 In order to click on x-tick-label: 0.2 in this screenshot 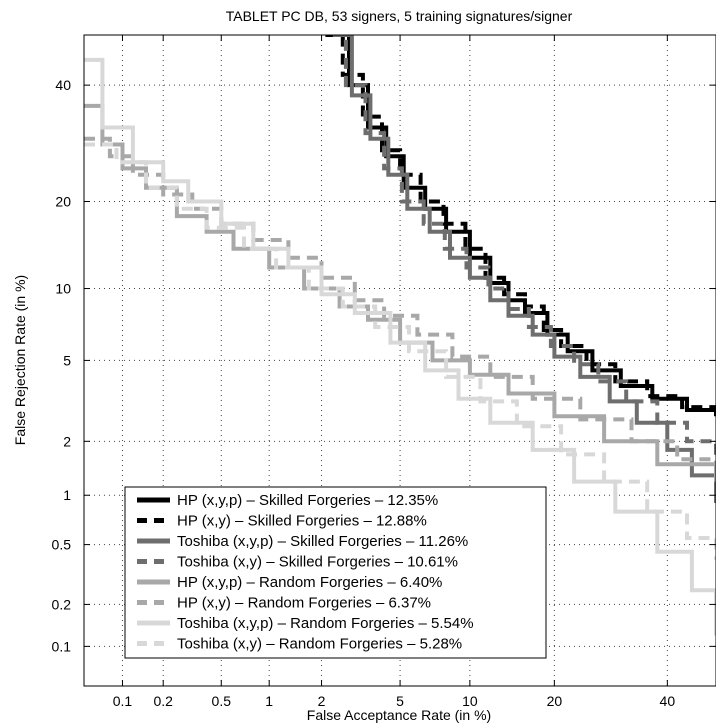, I will do `click(163, 701)`.